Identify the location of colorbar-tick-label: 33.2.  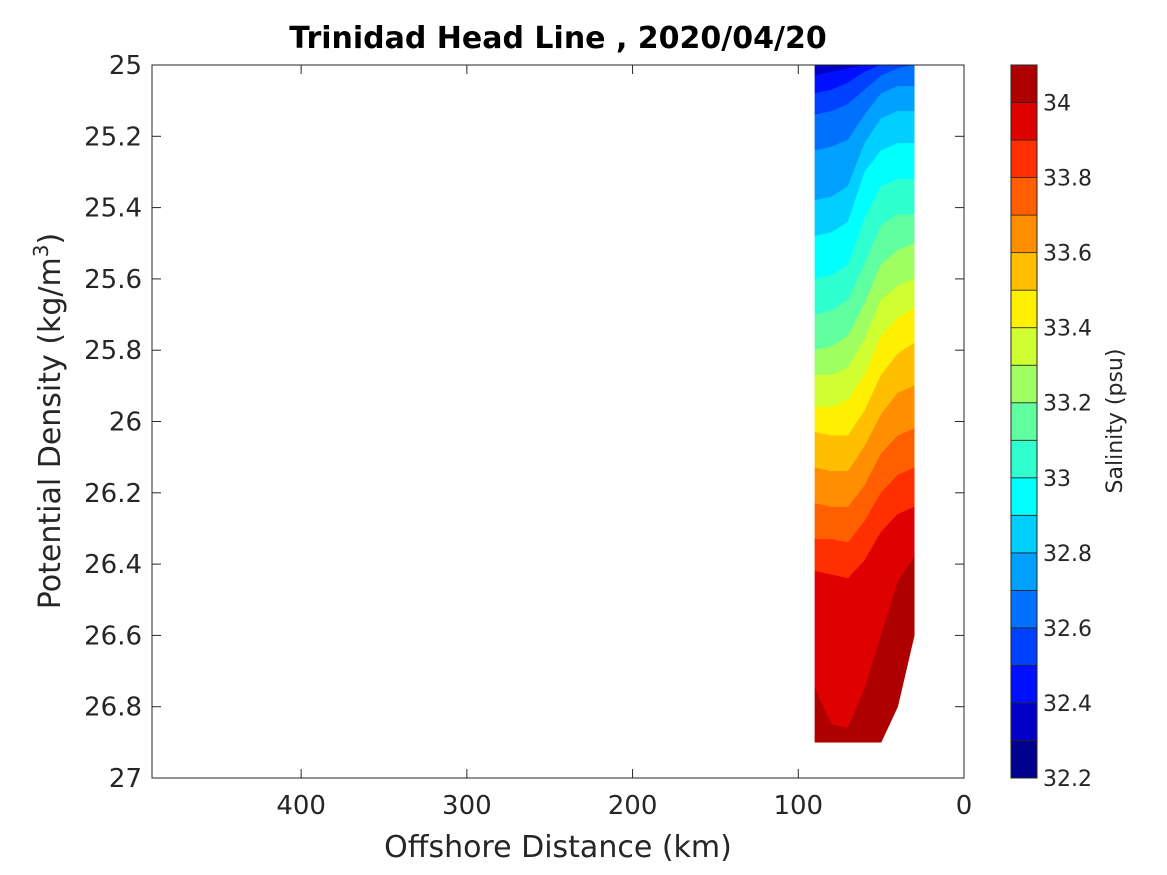
(1067, 404).